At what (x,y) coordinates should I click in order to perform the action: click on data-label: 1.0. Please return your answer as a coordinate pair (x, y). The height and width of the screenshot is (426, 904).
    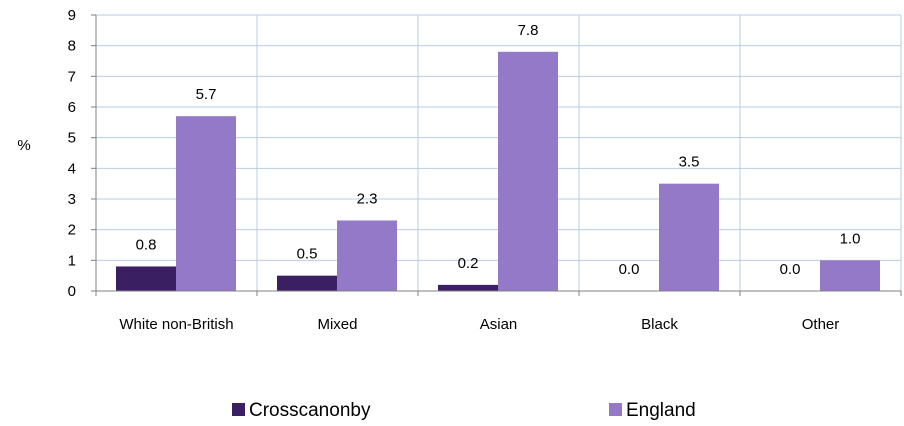
    Looking at the image, I should click on (850, 238).